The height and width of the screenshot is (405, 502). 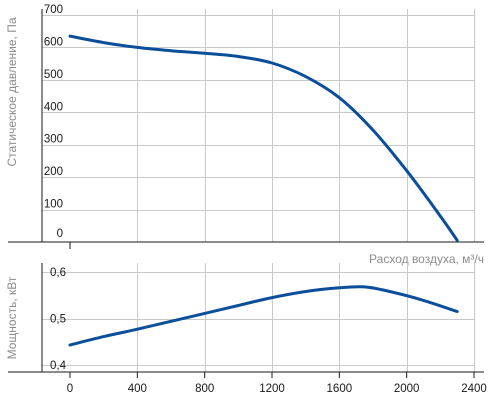 What do you see at coordinates (474, 389) in the screenshot?
I see `airflow-x-tick-label: 2400` at bounding box center [474, 389].